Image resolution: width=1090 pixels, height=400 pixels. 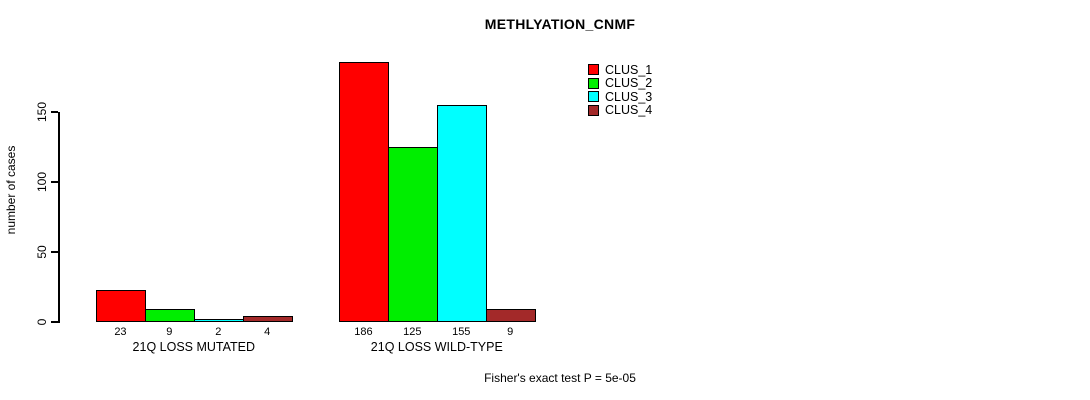 I want to click on legend-item: CLUS_2, so click(x=620, y=83).